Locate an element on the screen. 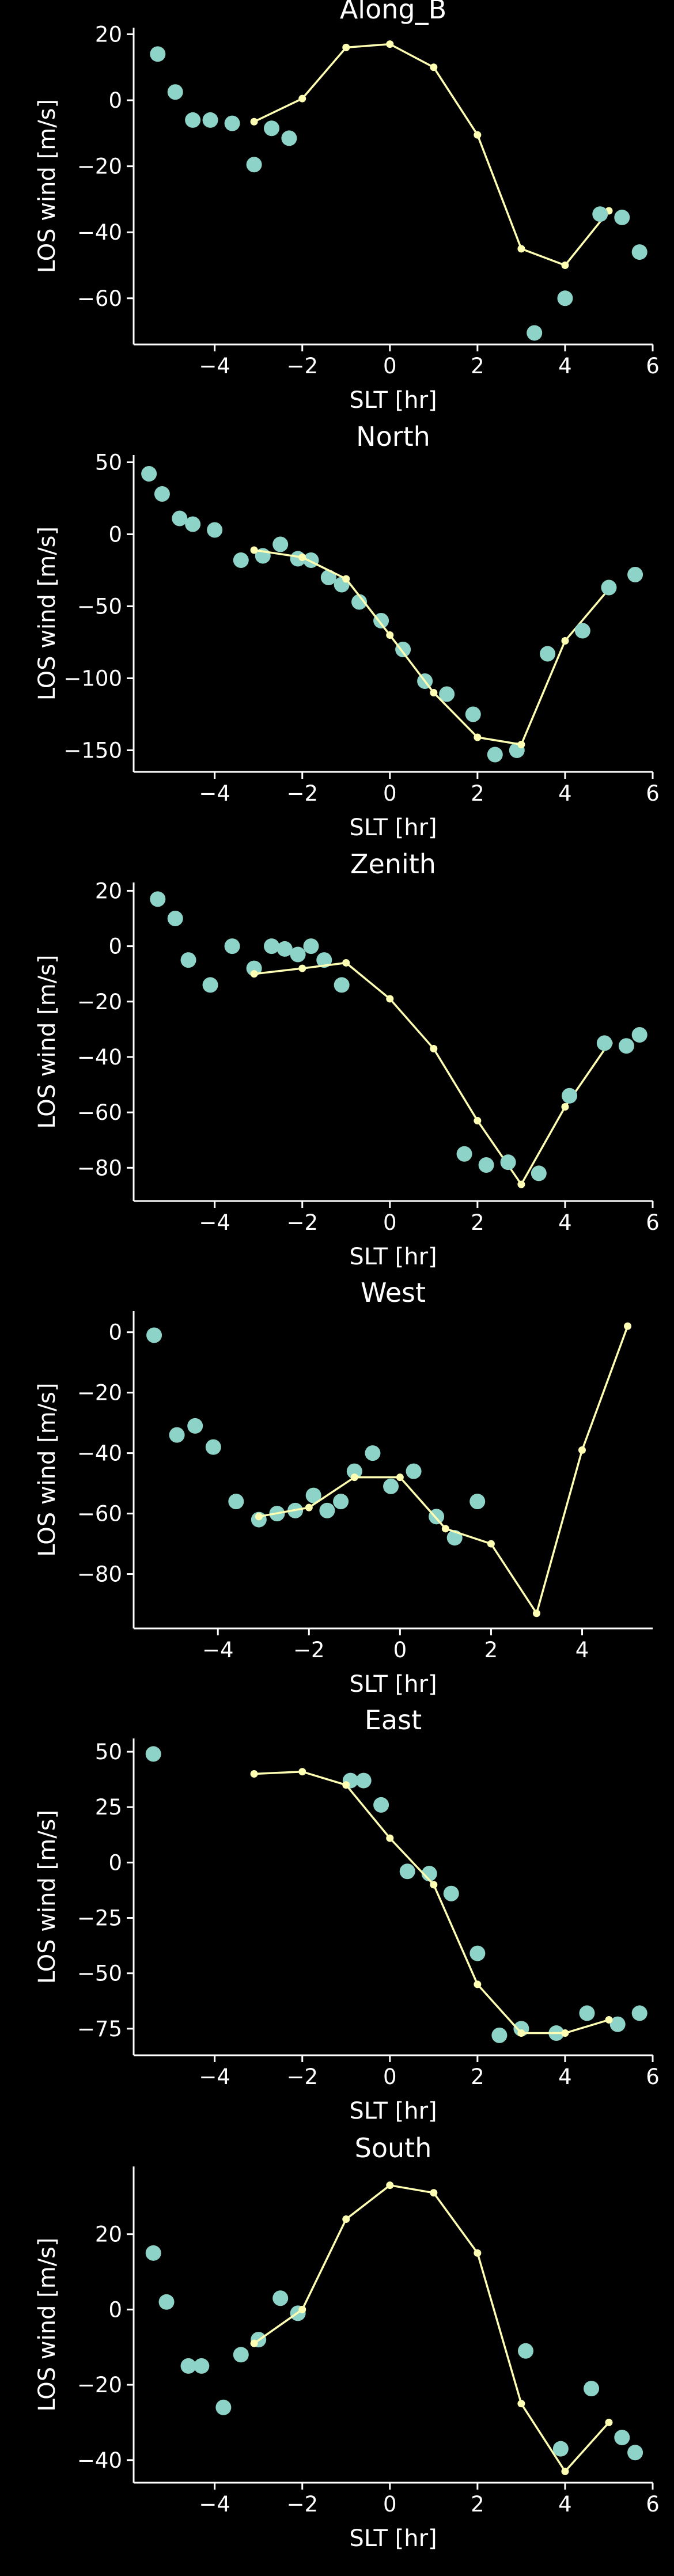 This screenshot has width=674, height=2576. y-tick-label: −75 is located at coordinates (99, 2029).